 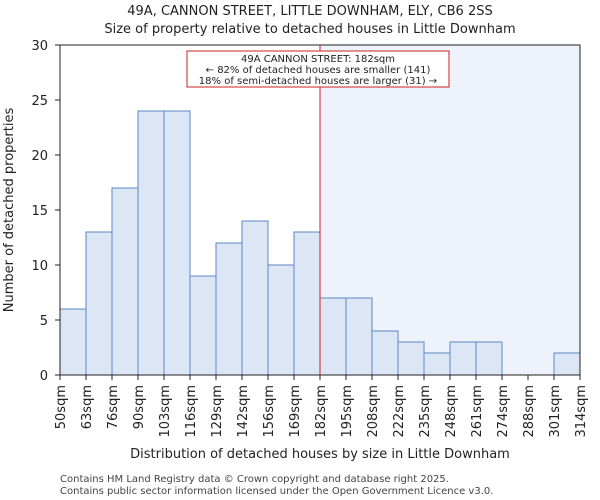 I want to click on x-tick-label: 261sqm, so click(x=477, y=411).